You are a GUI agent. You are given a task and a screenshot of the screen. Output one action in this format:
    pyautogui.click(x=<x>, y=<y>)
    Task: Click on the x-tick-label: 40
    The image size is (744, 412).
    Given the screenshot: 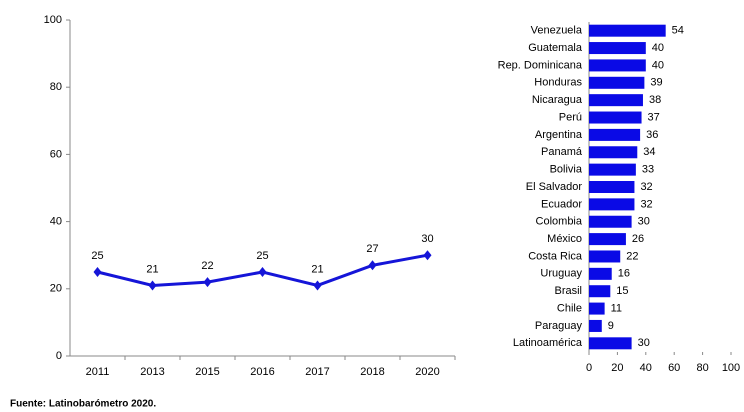 What is the action you would take?
    pyautogui.click(x=646, y=368)
    